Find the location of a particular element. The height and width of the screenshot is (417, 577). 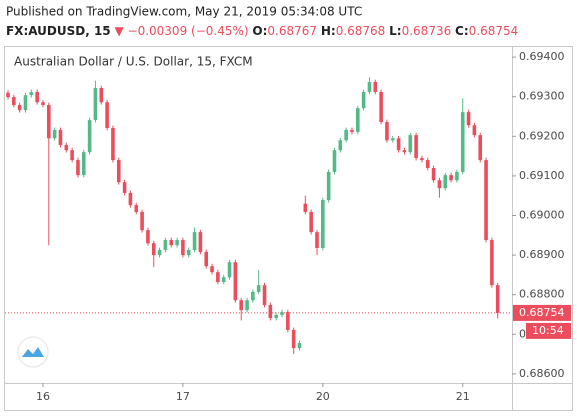

ohlc-value: 0.68768 is located at coordinates (361, 31).